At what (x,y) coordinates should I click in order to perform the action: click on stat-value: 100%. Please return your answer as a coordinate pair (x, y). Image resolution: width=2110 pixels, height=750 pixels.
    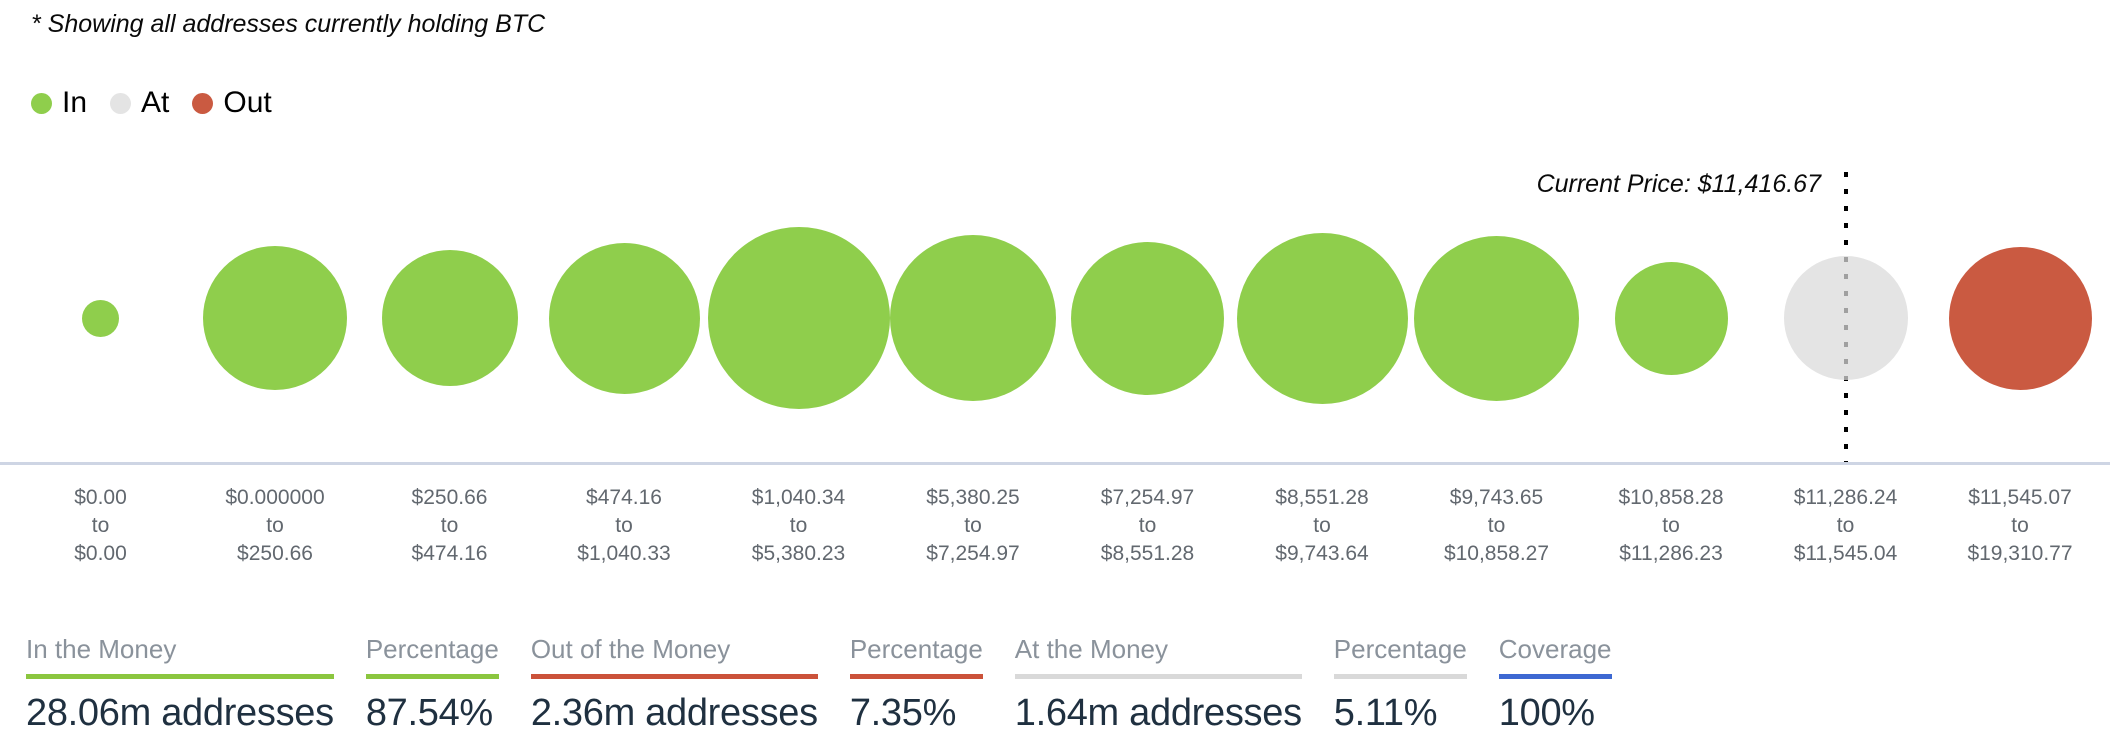
    Looking at the image, I should click on (1546, 713).